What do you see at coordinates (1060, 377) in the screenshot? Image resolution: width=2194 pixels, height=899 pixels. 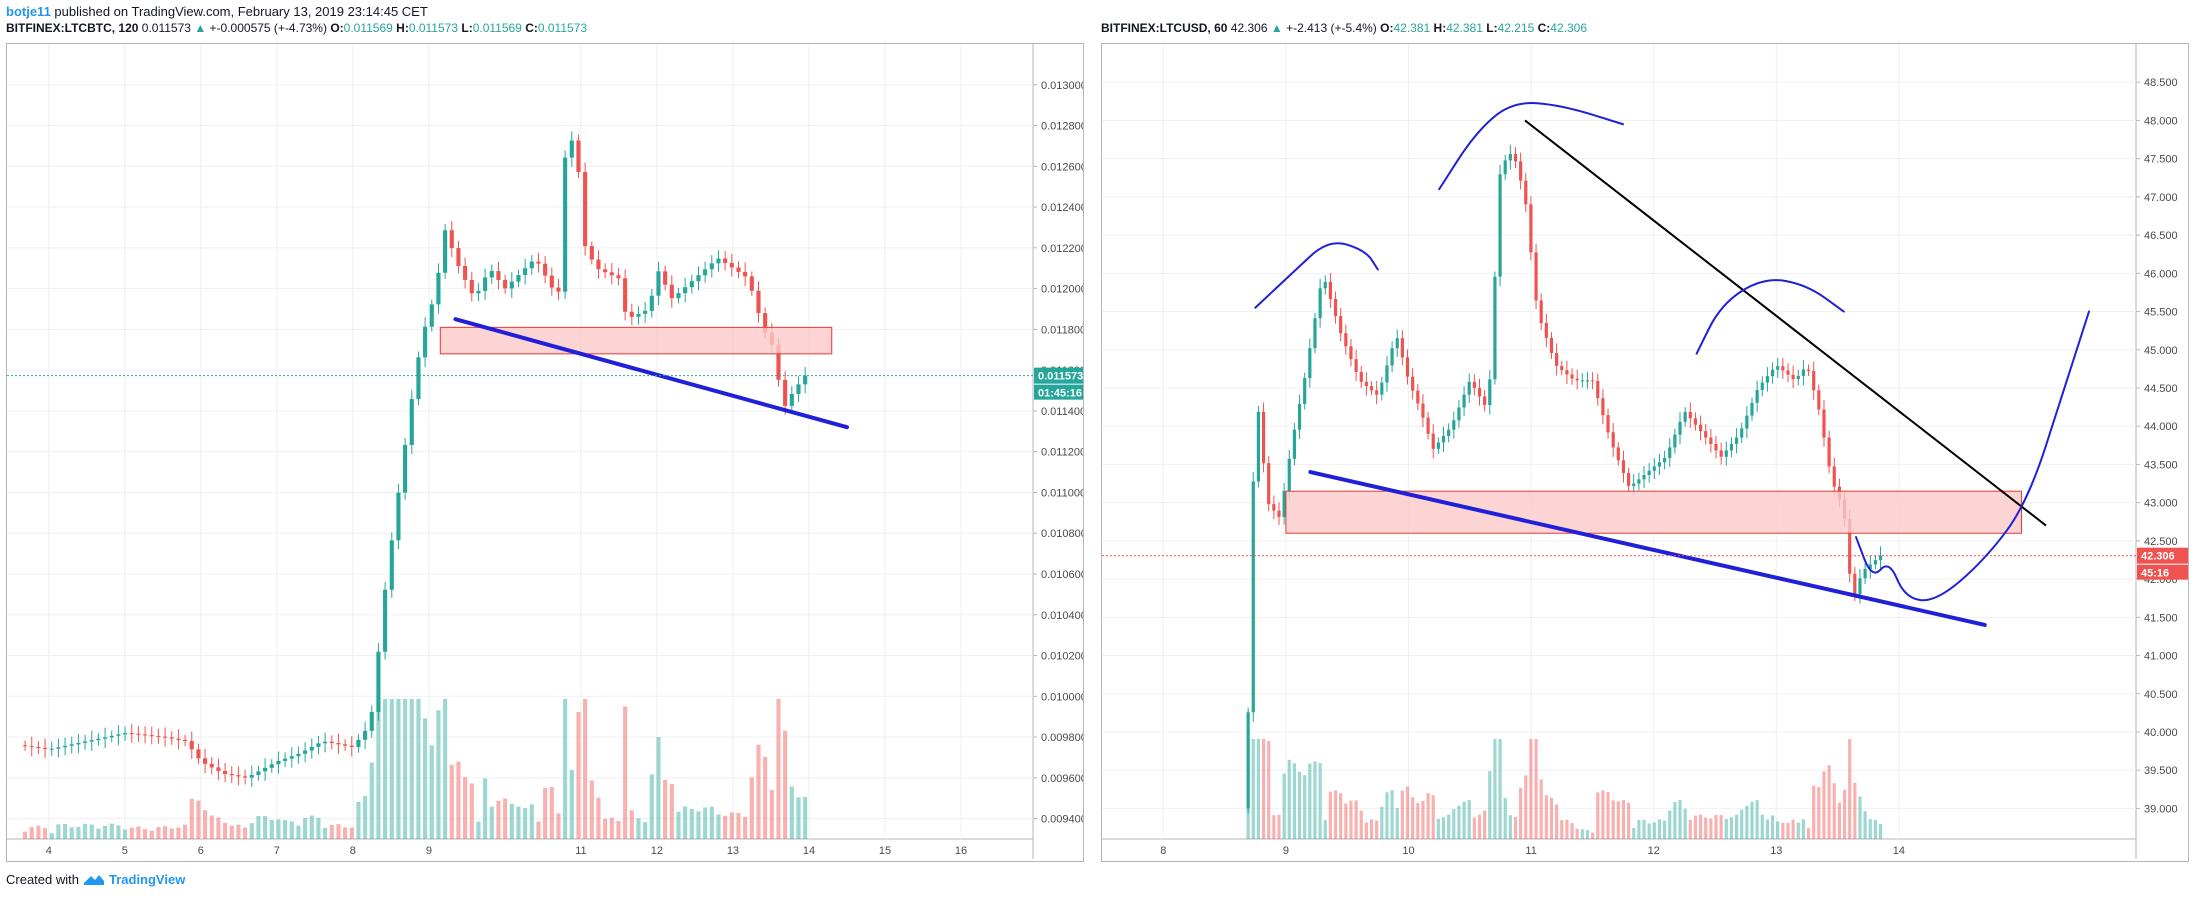 I see `left-last-price-label: 0.011573` at bounding box center [1060, 377].